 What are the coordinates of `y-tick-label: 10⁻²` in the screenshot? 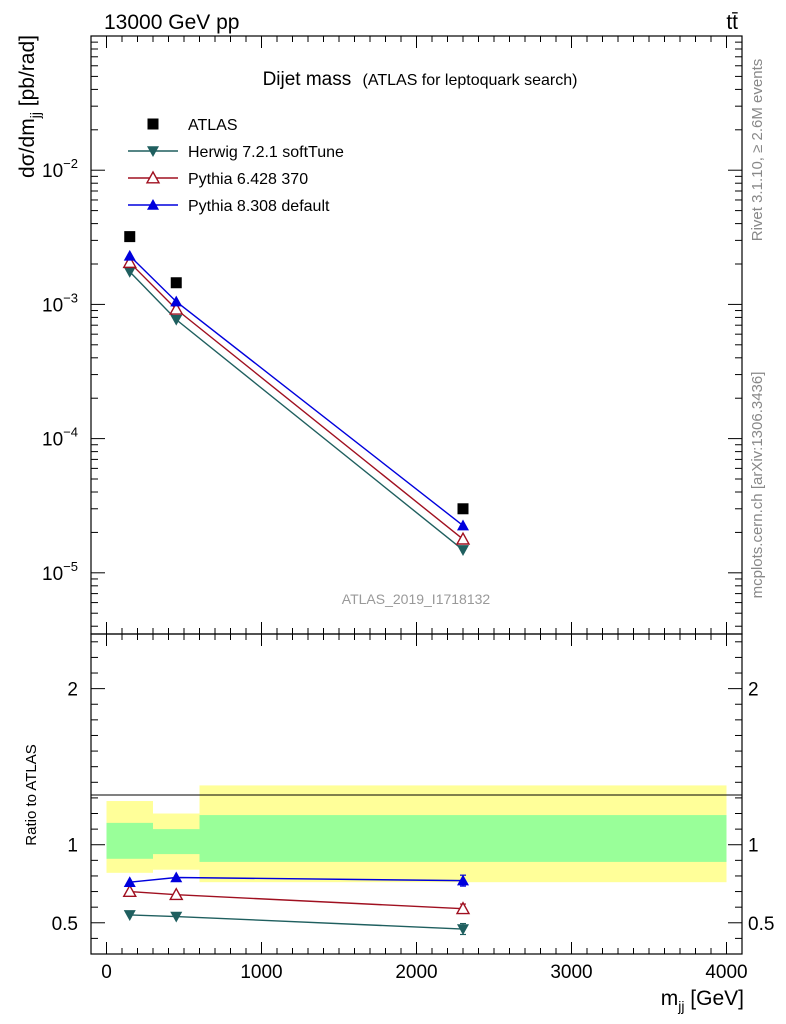 It's located at (60, 169).